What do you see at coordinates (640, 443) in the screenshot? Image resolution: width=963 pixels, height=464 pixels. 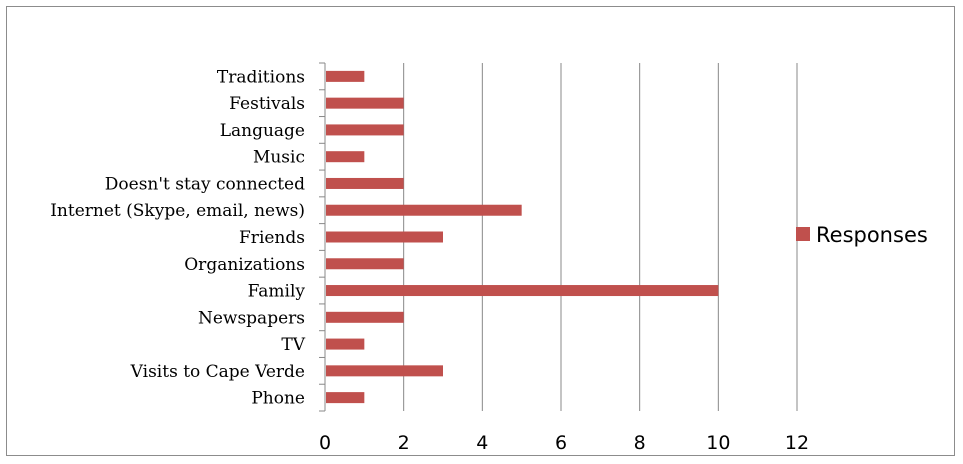 I see `x-tick-label: 8` at bounding box center [640, 443].